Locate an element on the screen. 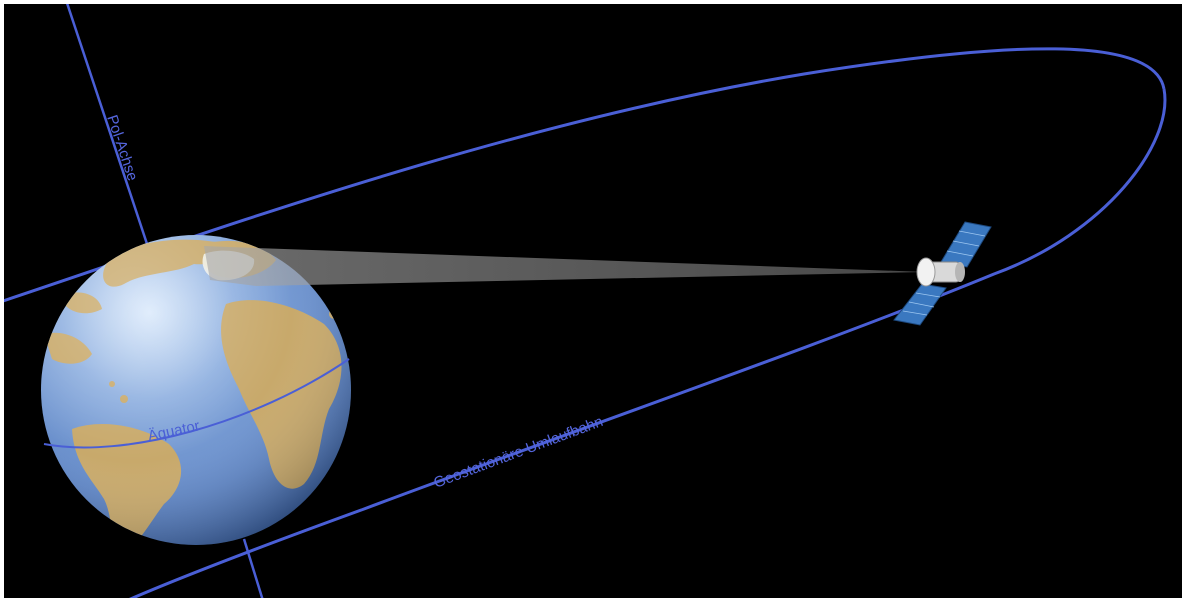 The width and height of the screenshot is (1186, 602). pole-axis-line-bottom is located at coordinates (253, 568).